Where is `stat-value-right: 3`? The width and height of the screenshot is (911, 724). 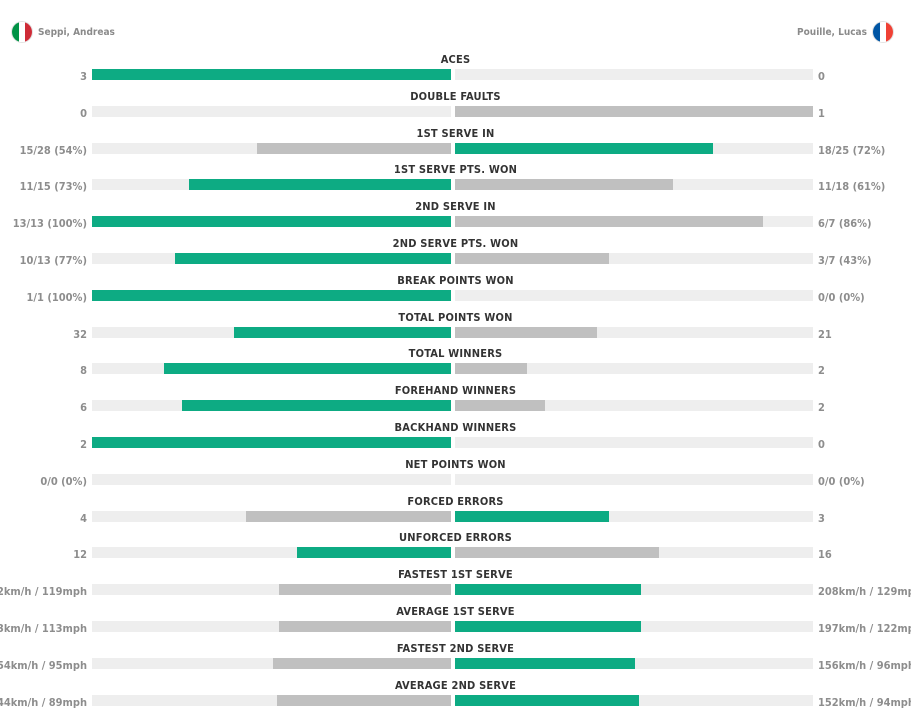
stat-value-right: 3 is located at coordinates (821, 518).